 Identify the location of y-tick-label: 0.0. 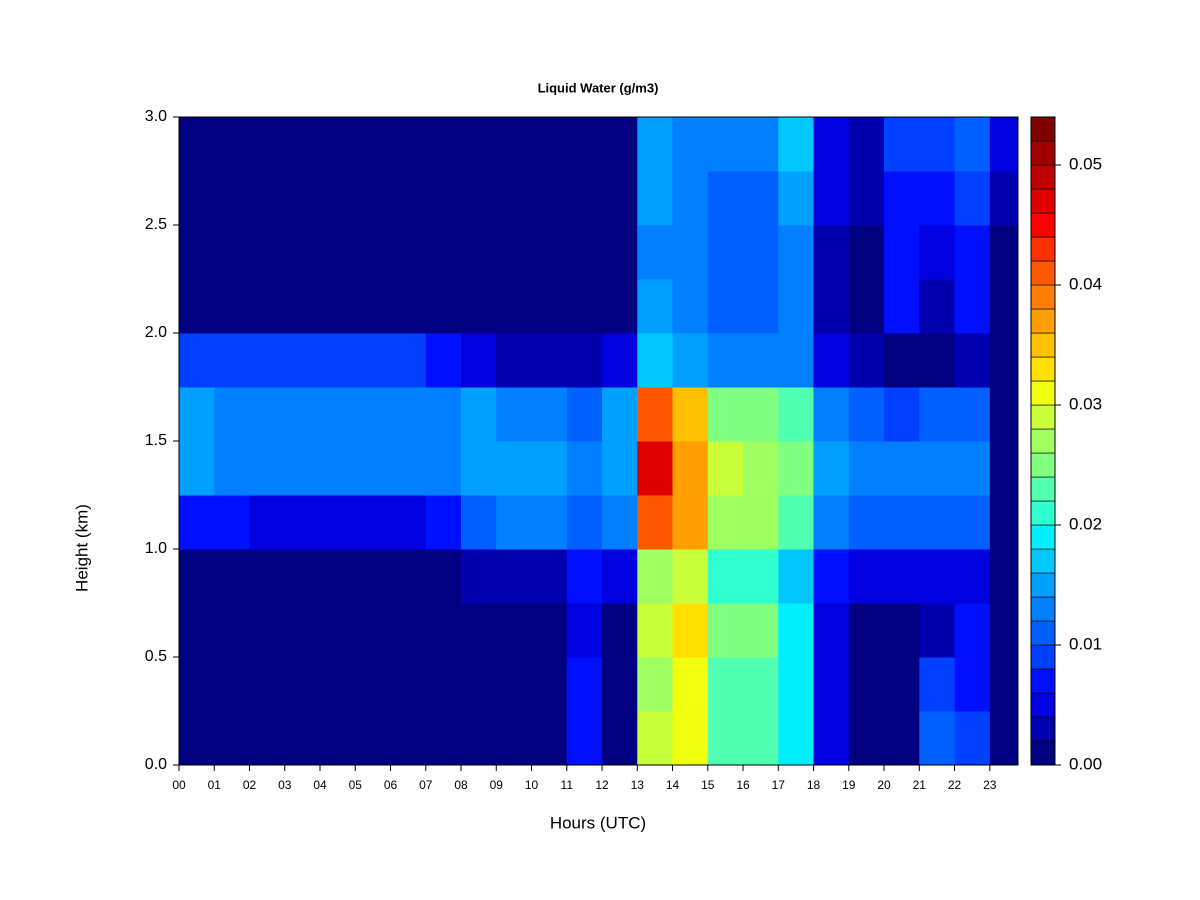
(156, 764).